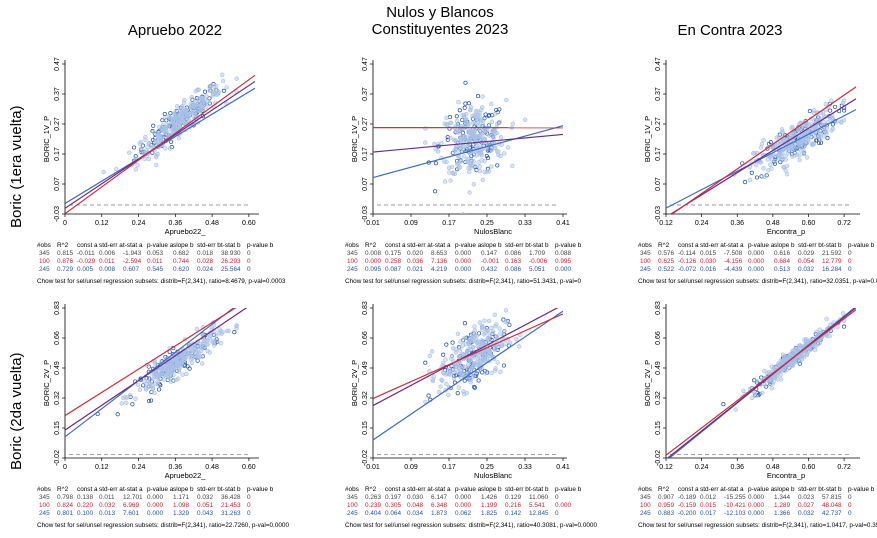  I want to click on table-cell: 0.011, so click(107, 497).